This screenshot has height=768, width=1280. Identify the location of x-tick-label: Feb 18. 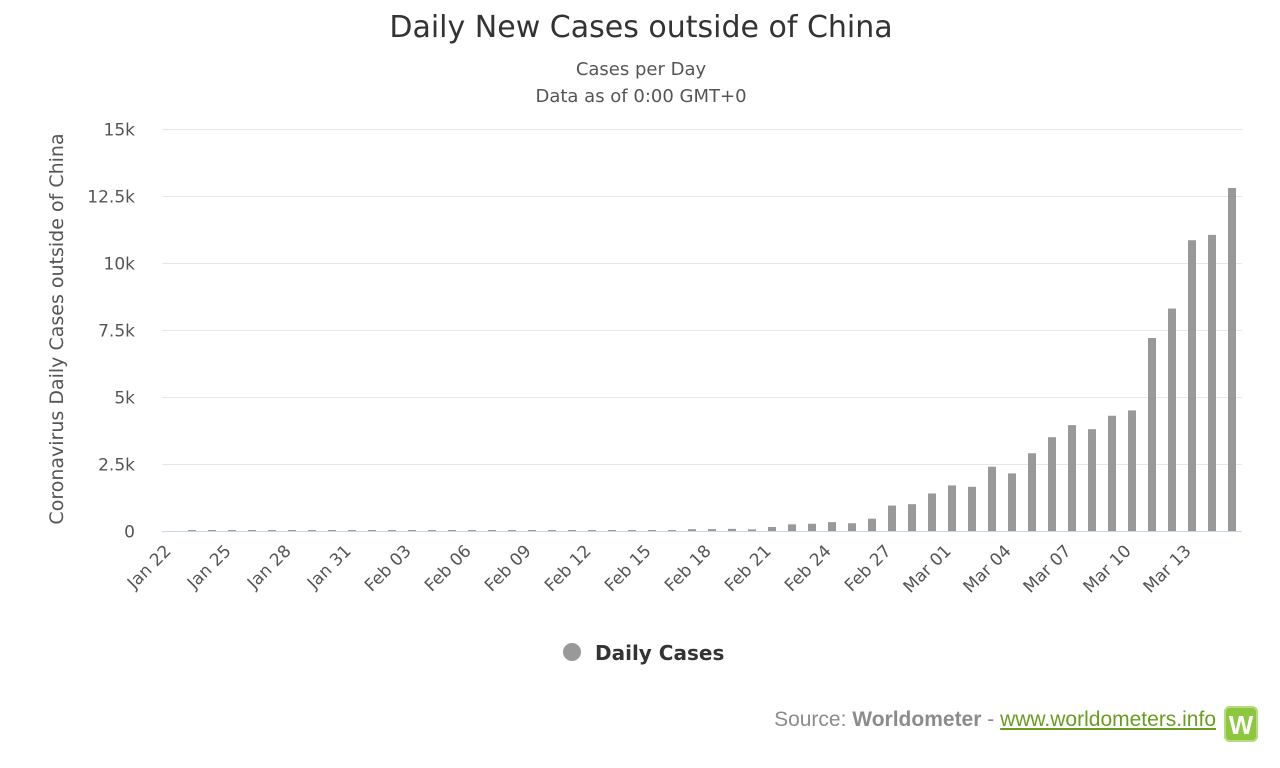
(688, 568).